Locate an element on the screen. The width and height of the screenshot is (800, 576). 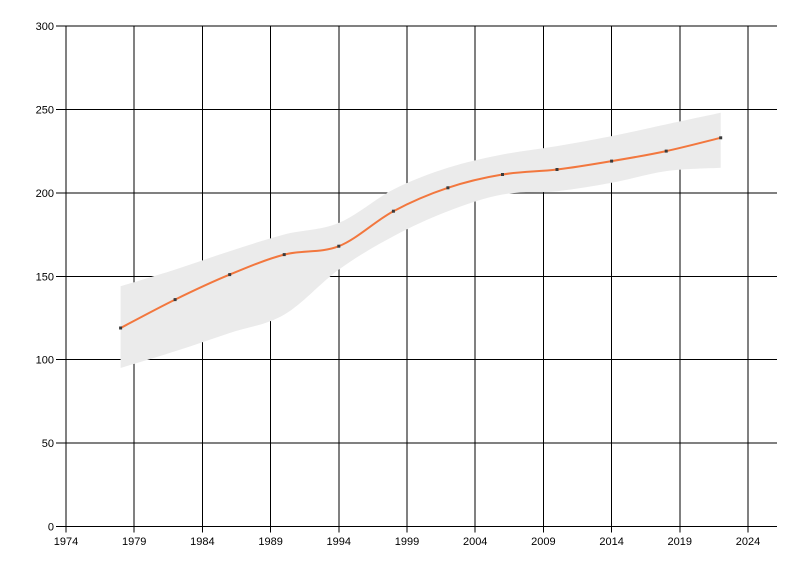
y-axis-labels: 0 50 100 150 200 250 300 is located at coordinates (45, 277).